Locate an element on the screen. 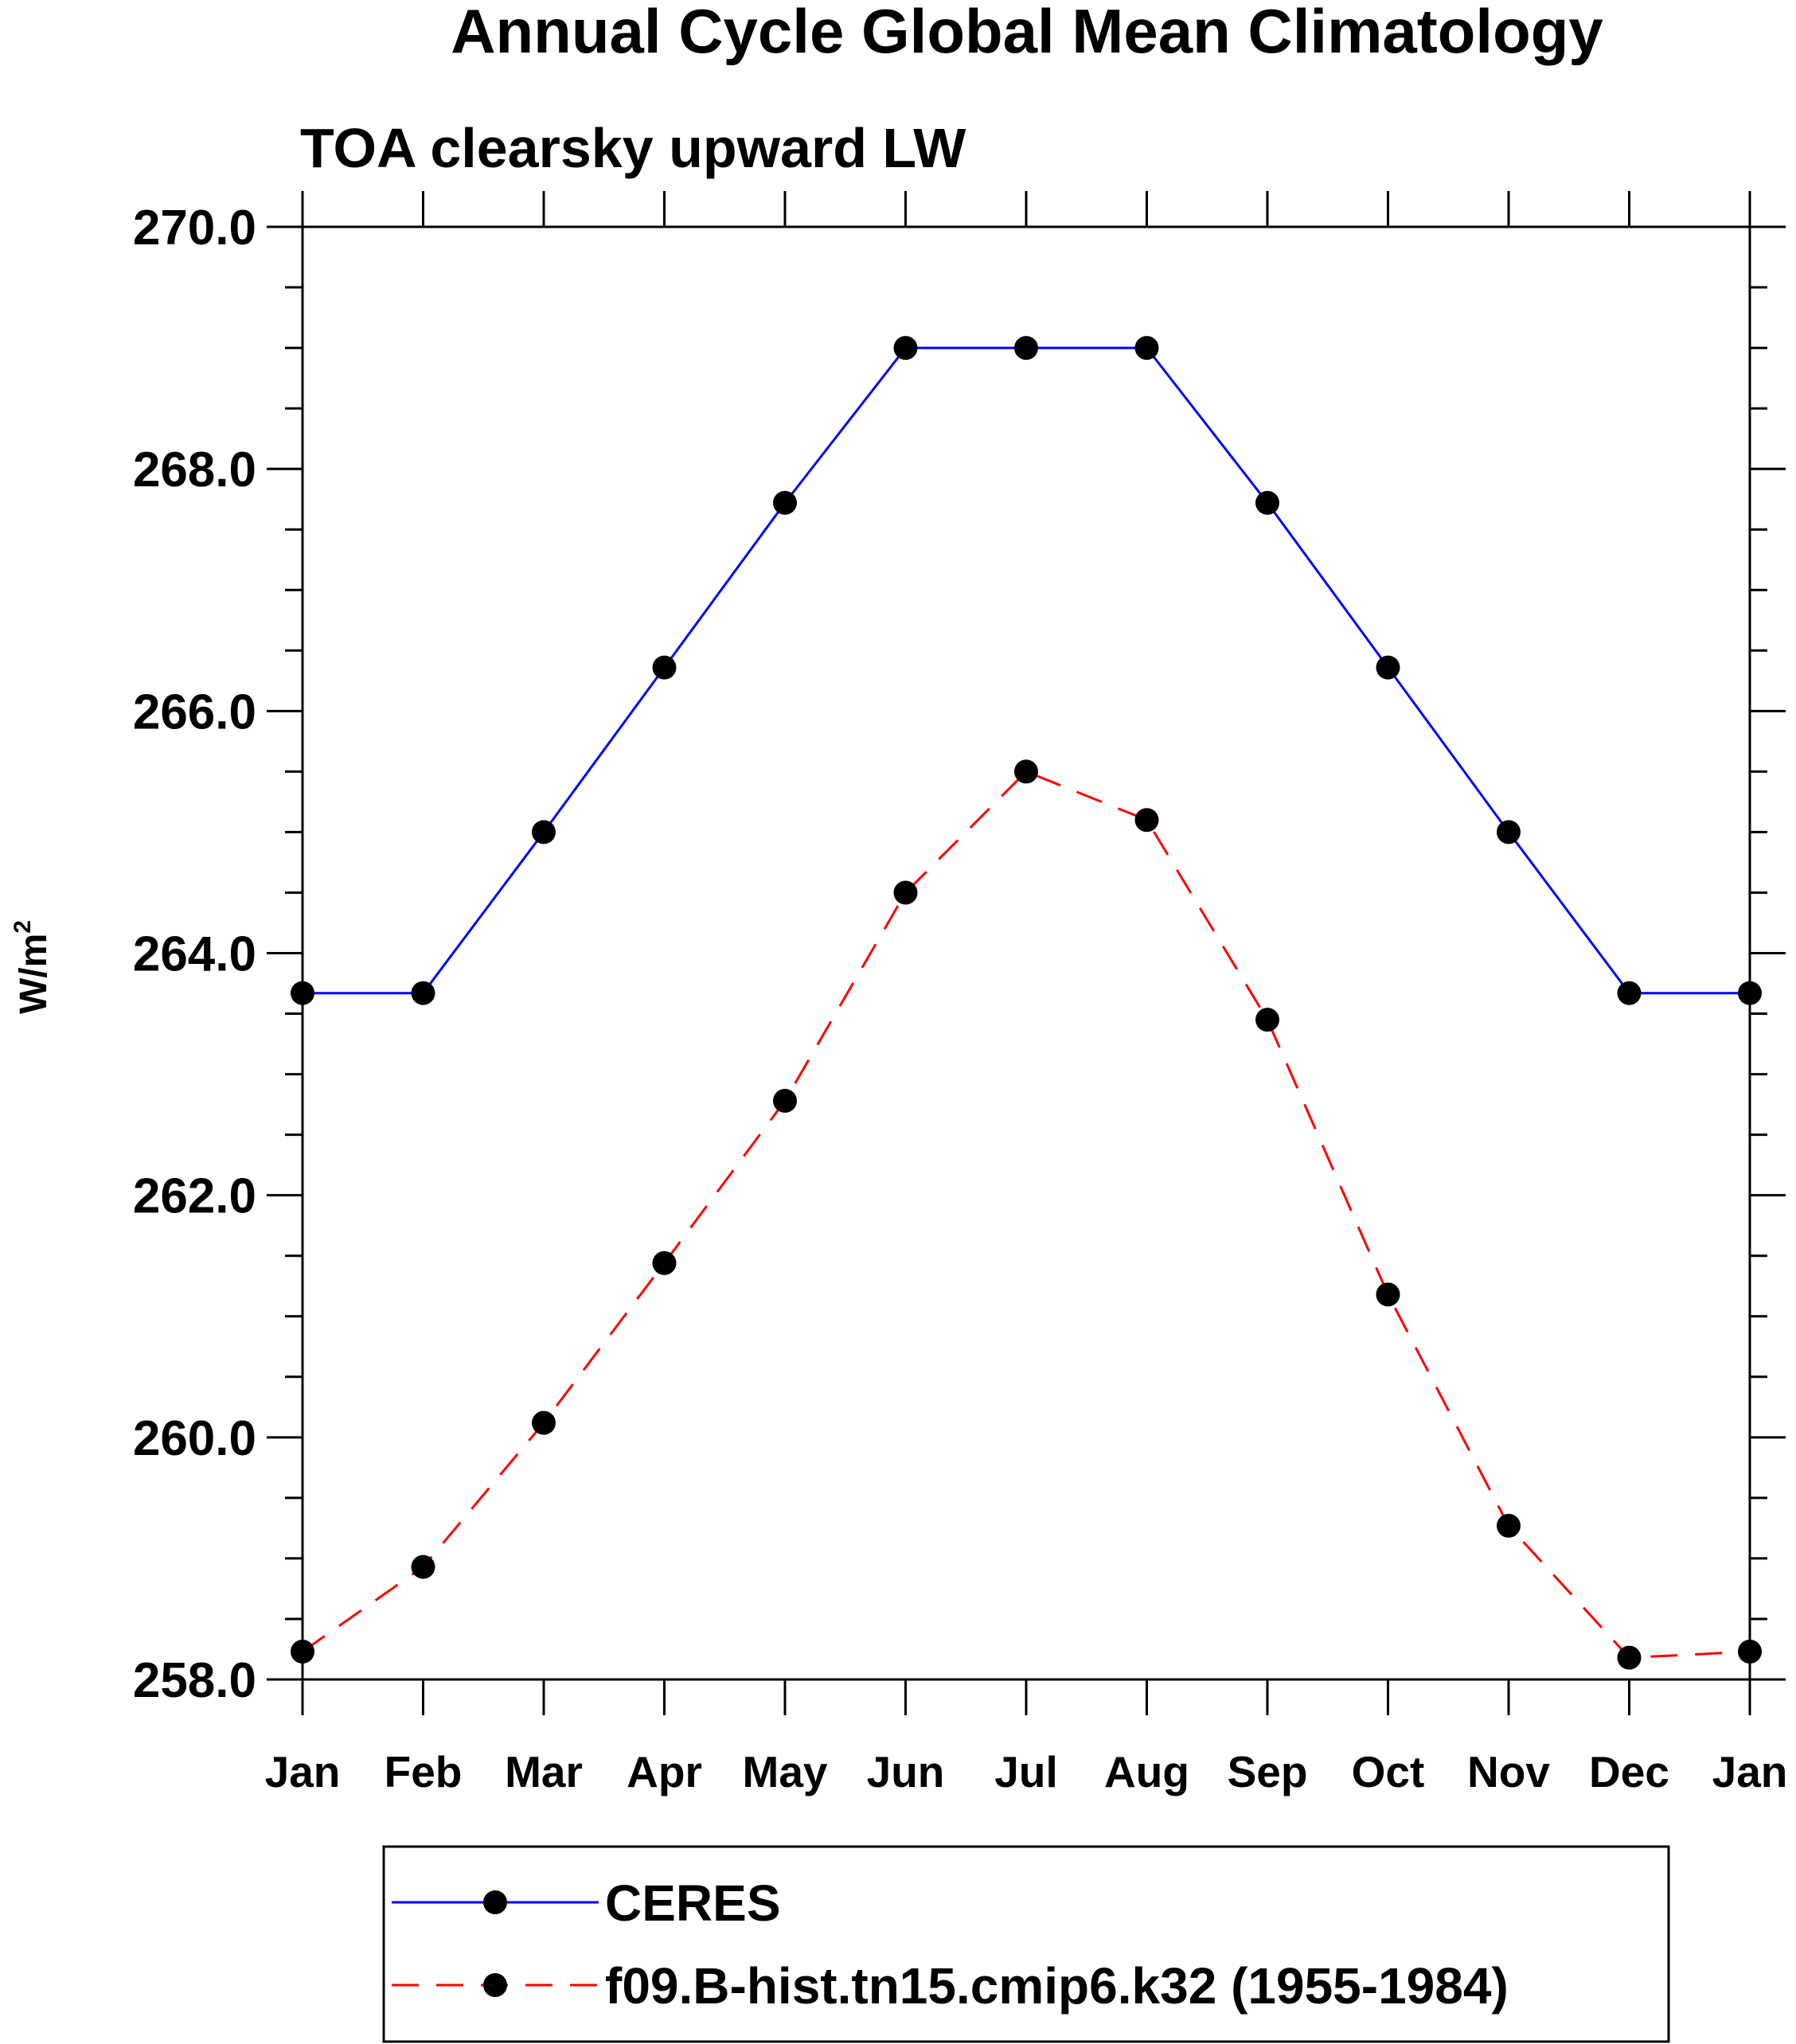 This screenshot has width=1796, height=2044. y-tick-label: 270.0 is located at coordinates (194, 228).